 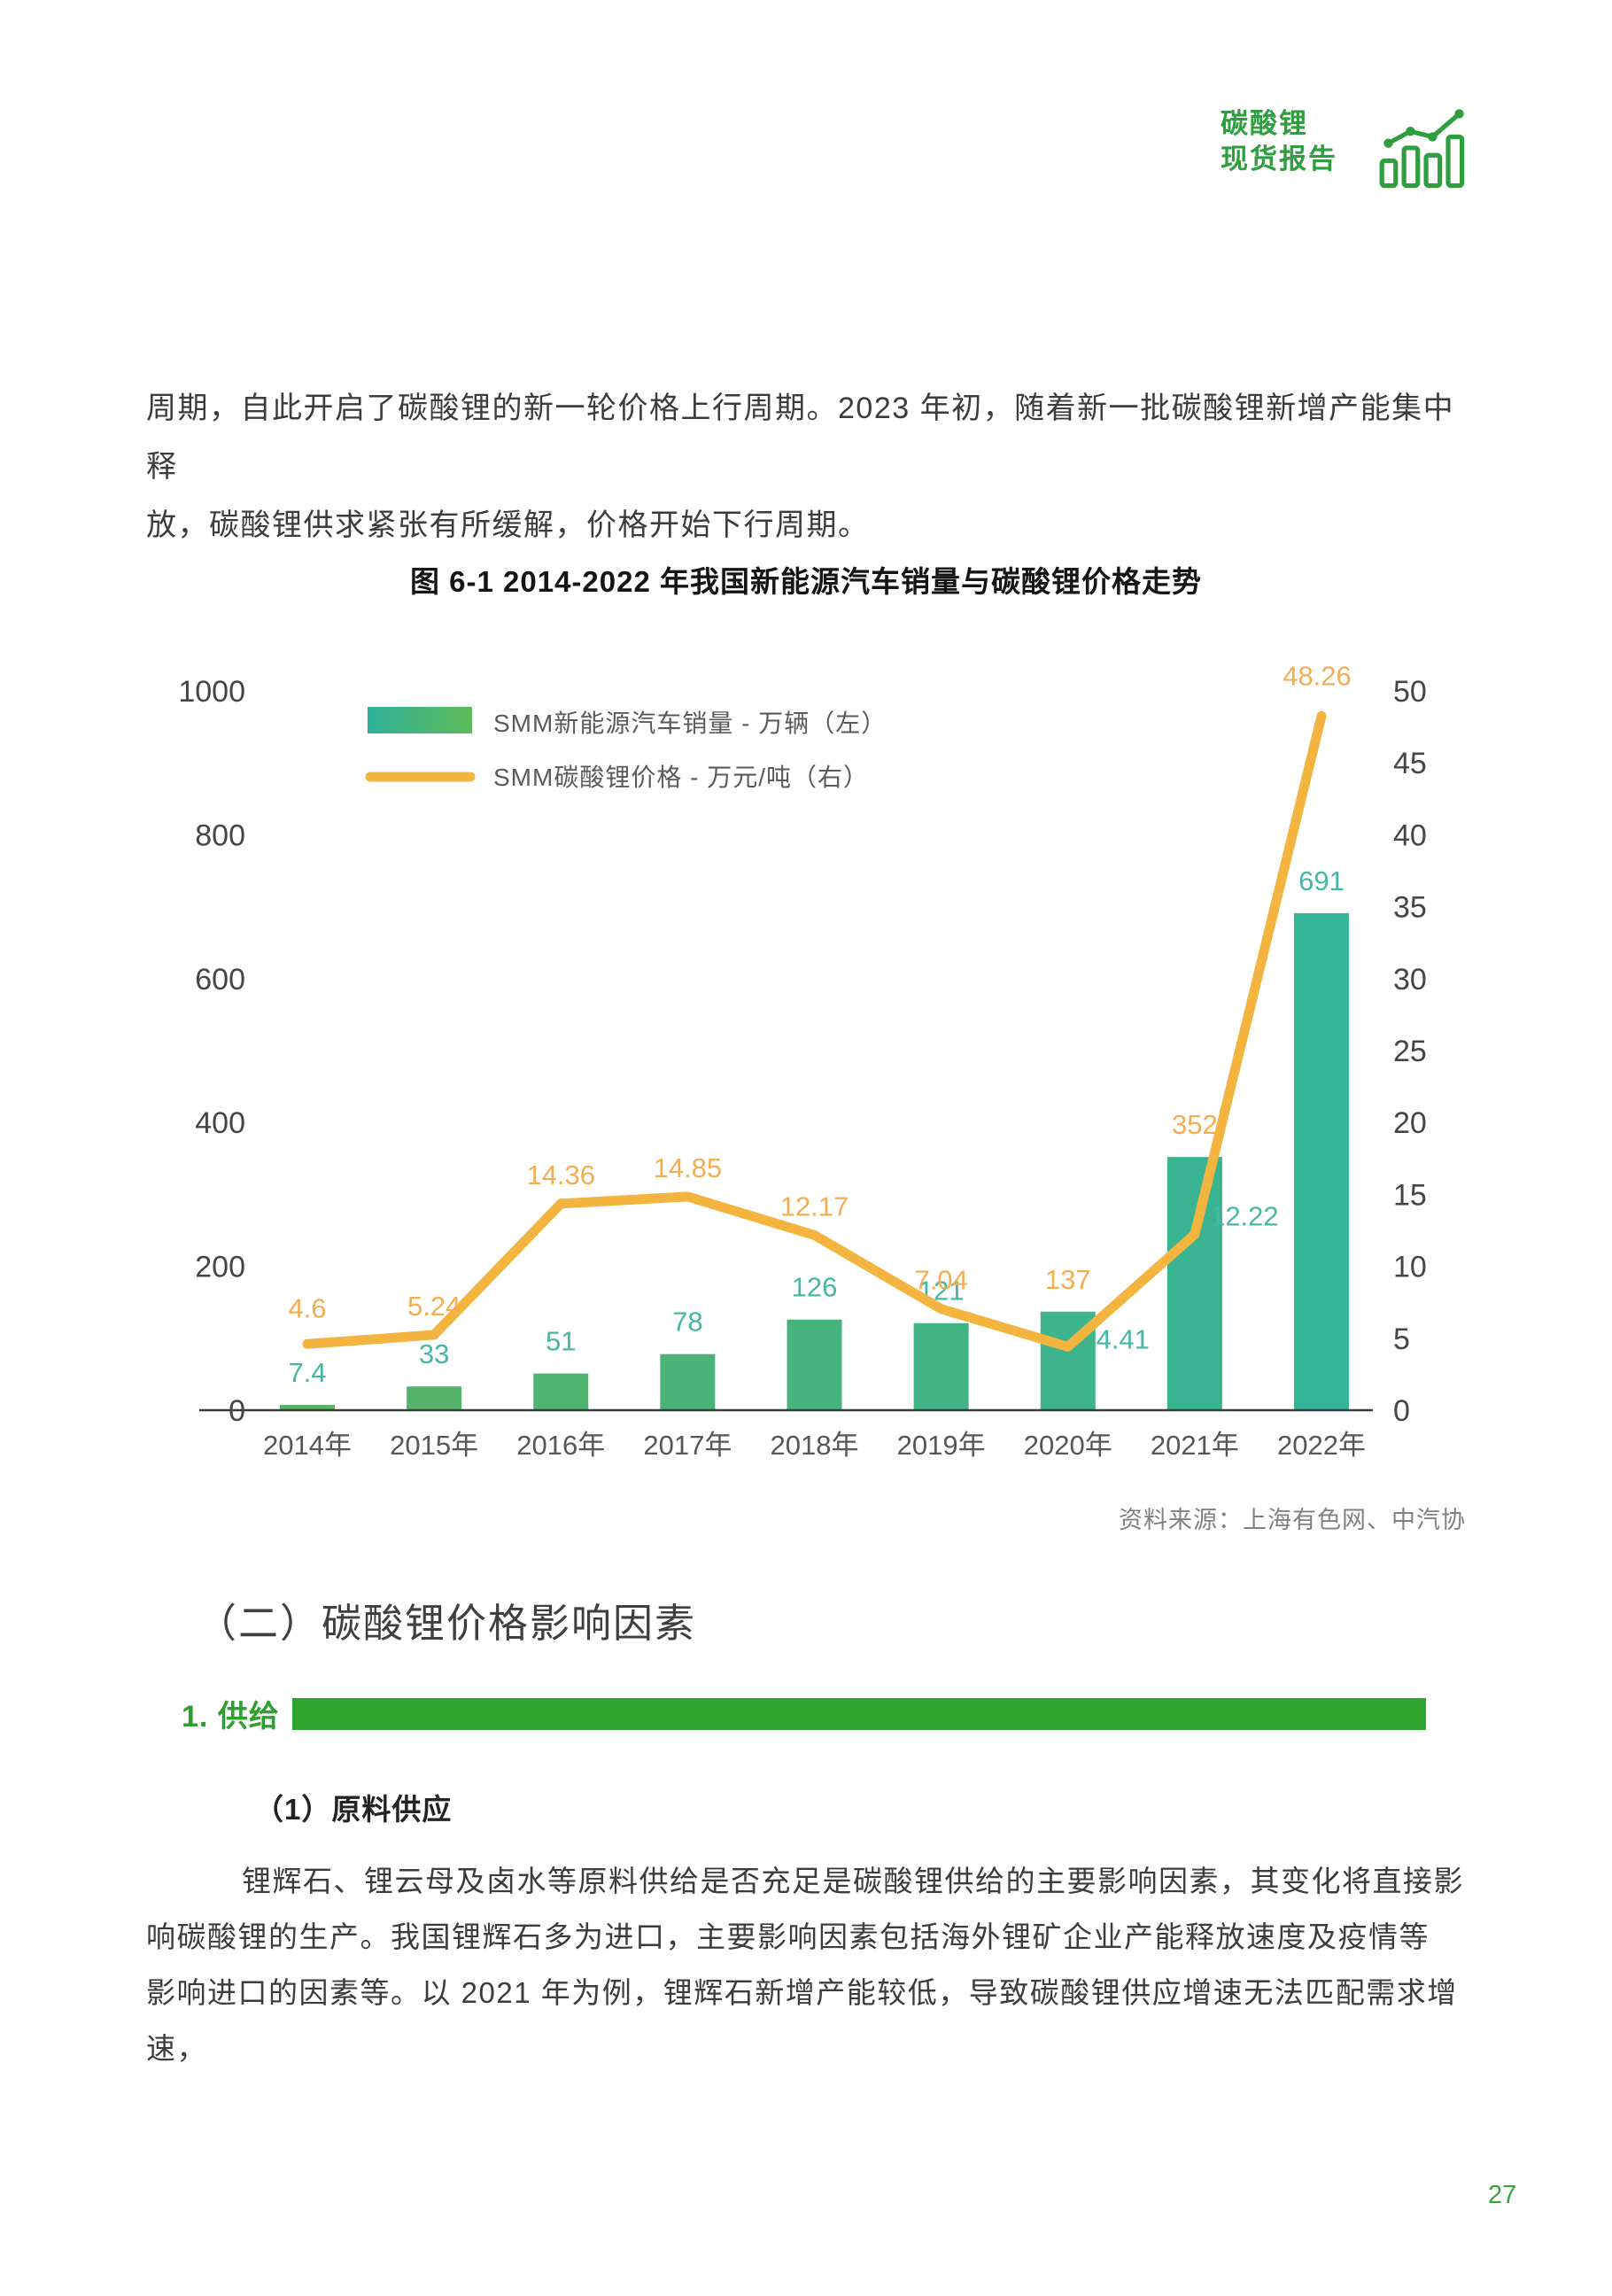 I want to click on right-axis-tick: 5, so click(x=1401, y=1339).